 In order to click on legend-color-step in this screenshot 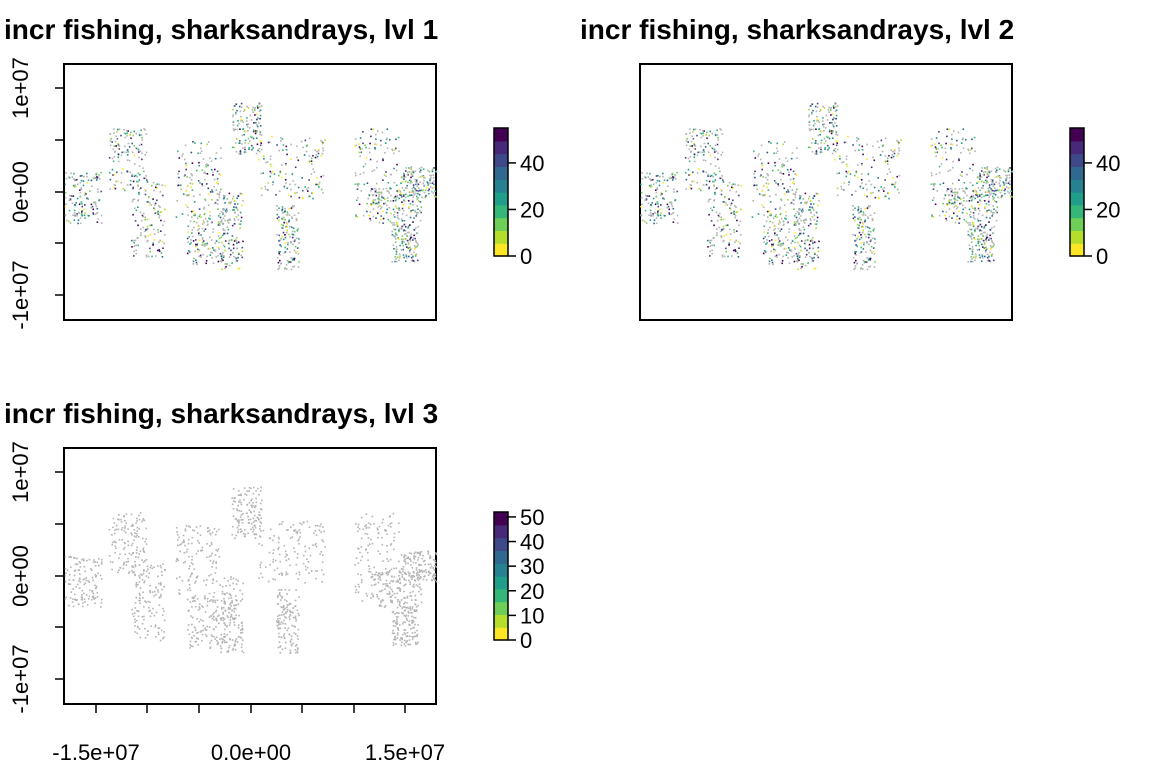, I will do `click(1077, 135)`.